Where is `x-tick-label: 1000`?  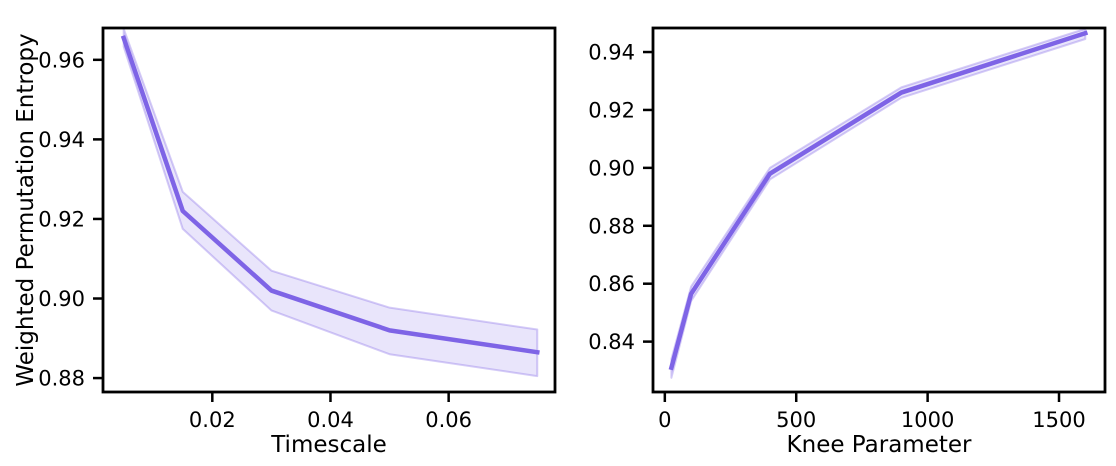
x-tick-label: 1000 is located at coordinates (927, 420).